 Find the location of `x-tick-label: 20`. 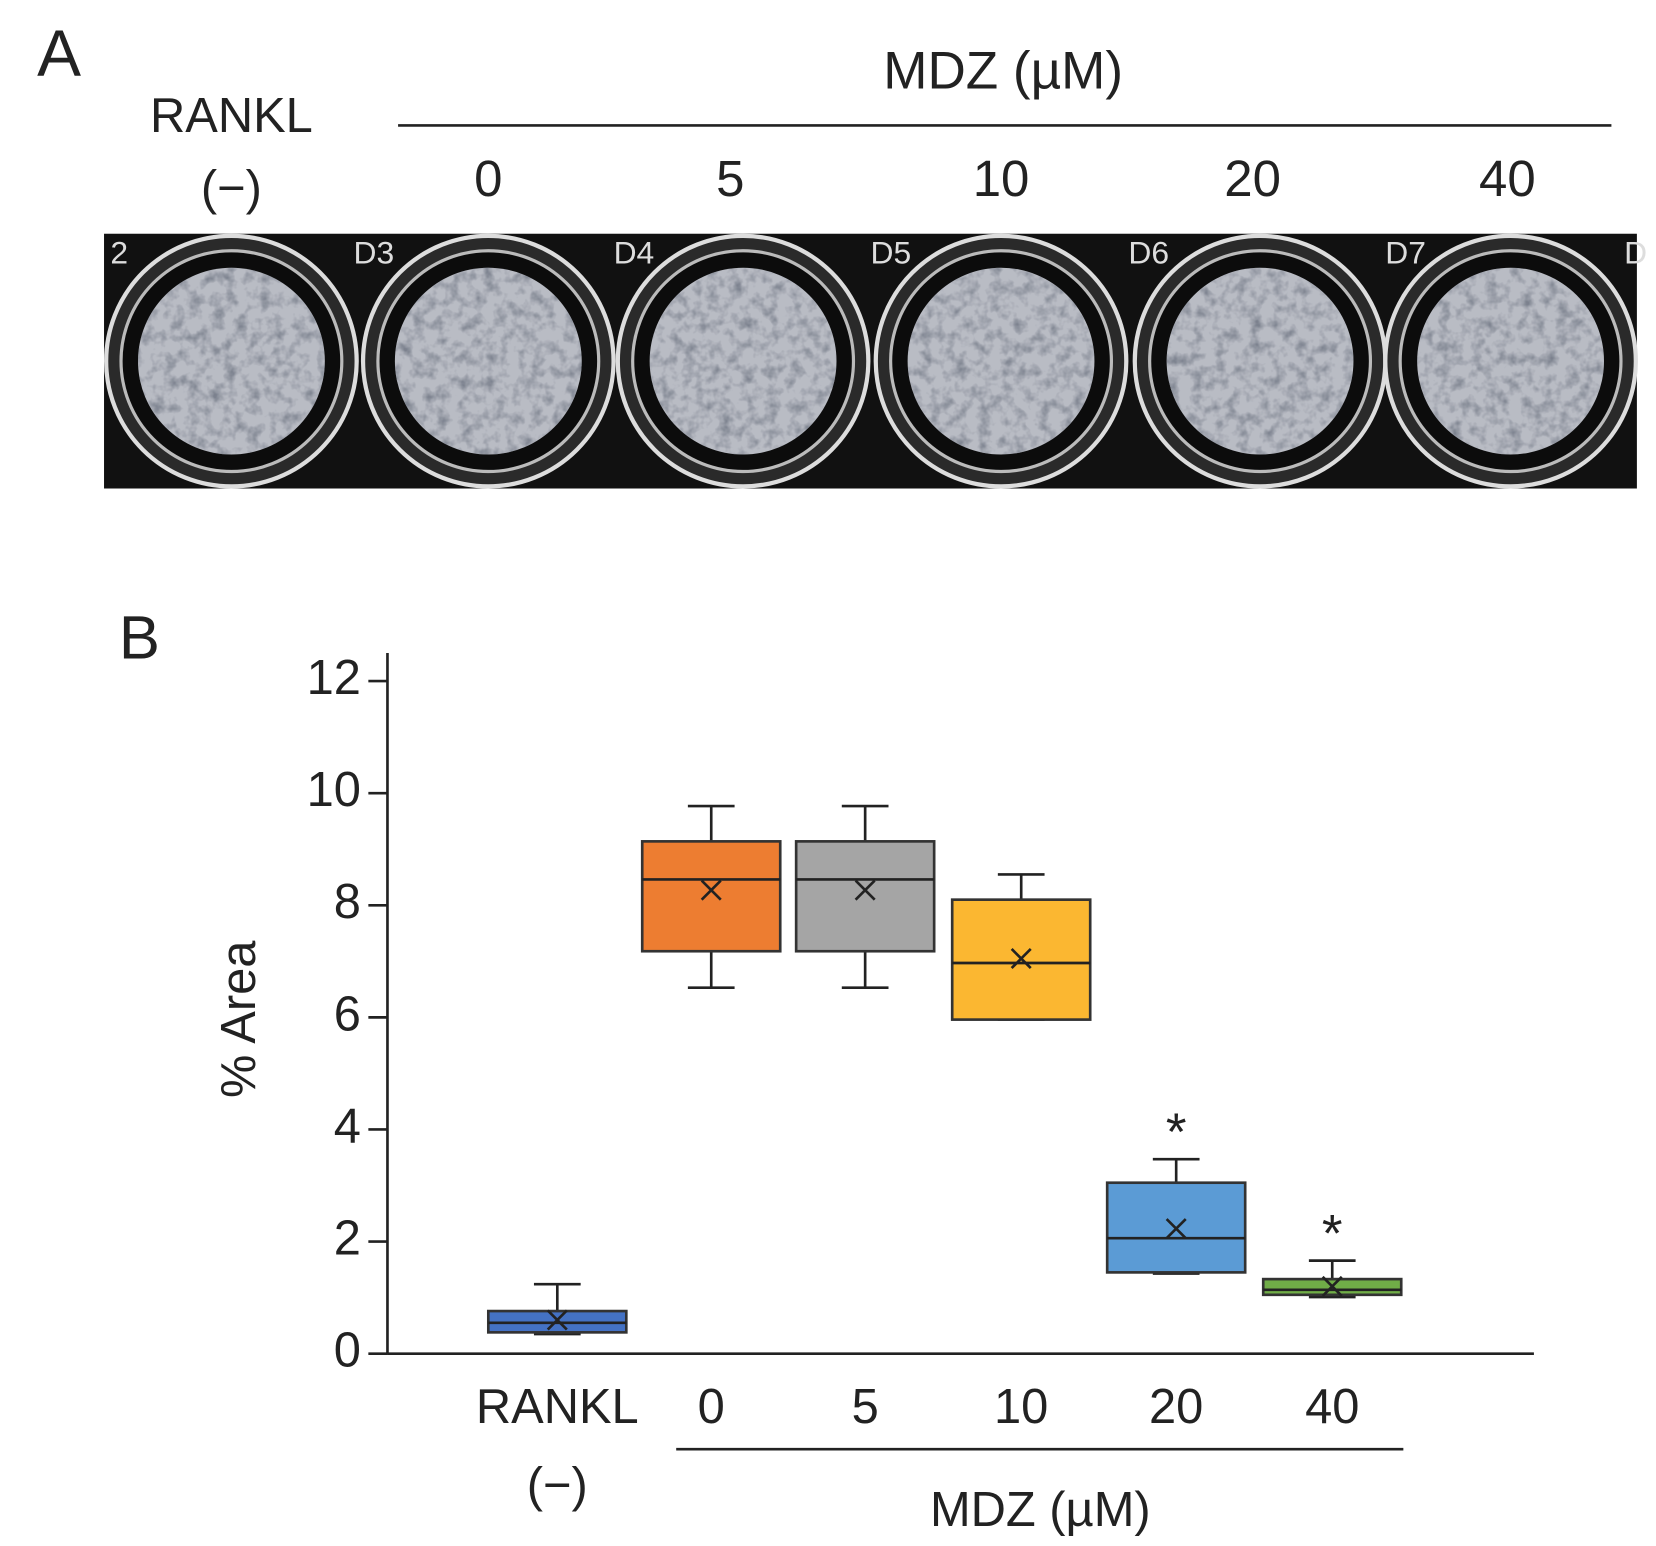

x-tick-label: 20 is located at coordinates (1176, 1407).